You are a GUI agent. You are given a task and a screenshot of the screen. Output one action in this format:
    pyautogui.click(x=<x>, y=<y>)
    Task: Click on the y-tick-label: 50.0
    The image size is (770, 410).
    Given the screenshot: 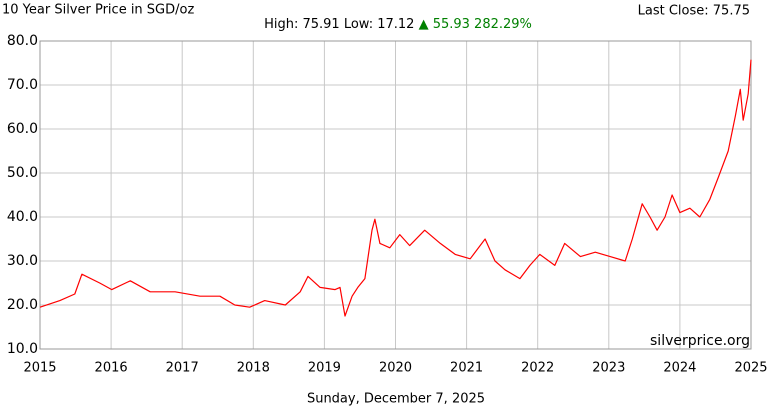 What is the action you would take?
    pyautogui.click(x=22, y=173)
    